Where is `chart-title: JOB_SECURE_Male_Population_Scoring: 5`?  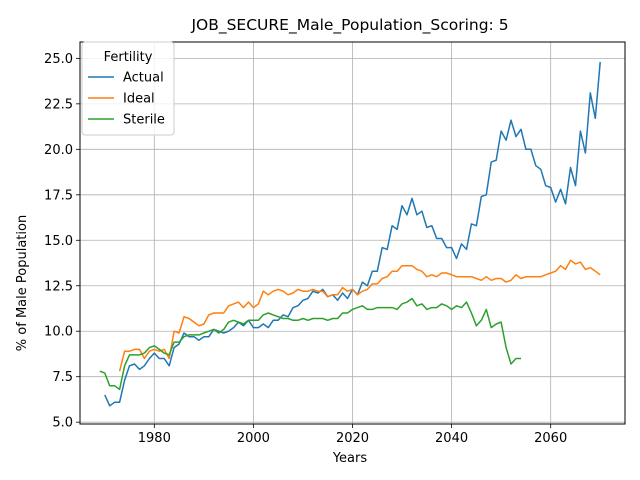
chart-title: JOB_SECURE_Male_Population_Scoring: 5 is located at coordinates (349, 25).